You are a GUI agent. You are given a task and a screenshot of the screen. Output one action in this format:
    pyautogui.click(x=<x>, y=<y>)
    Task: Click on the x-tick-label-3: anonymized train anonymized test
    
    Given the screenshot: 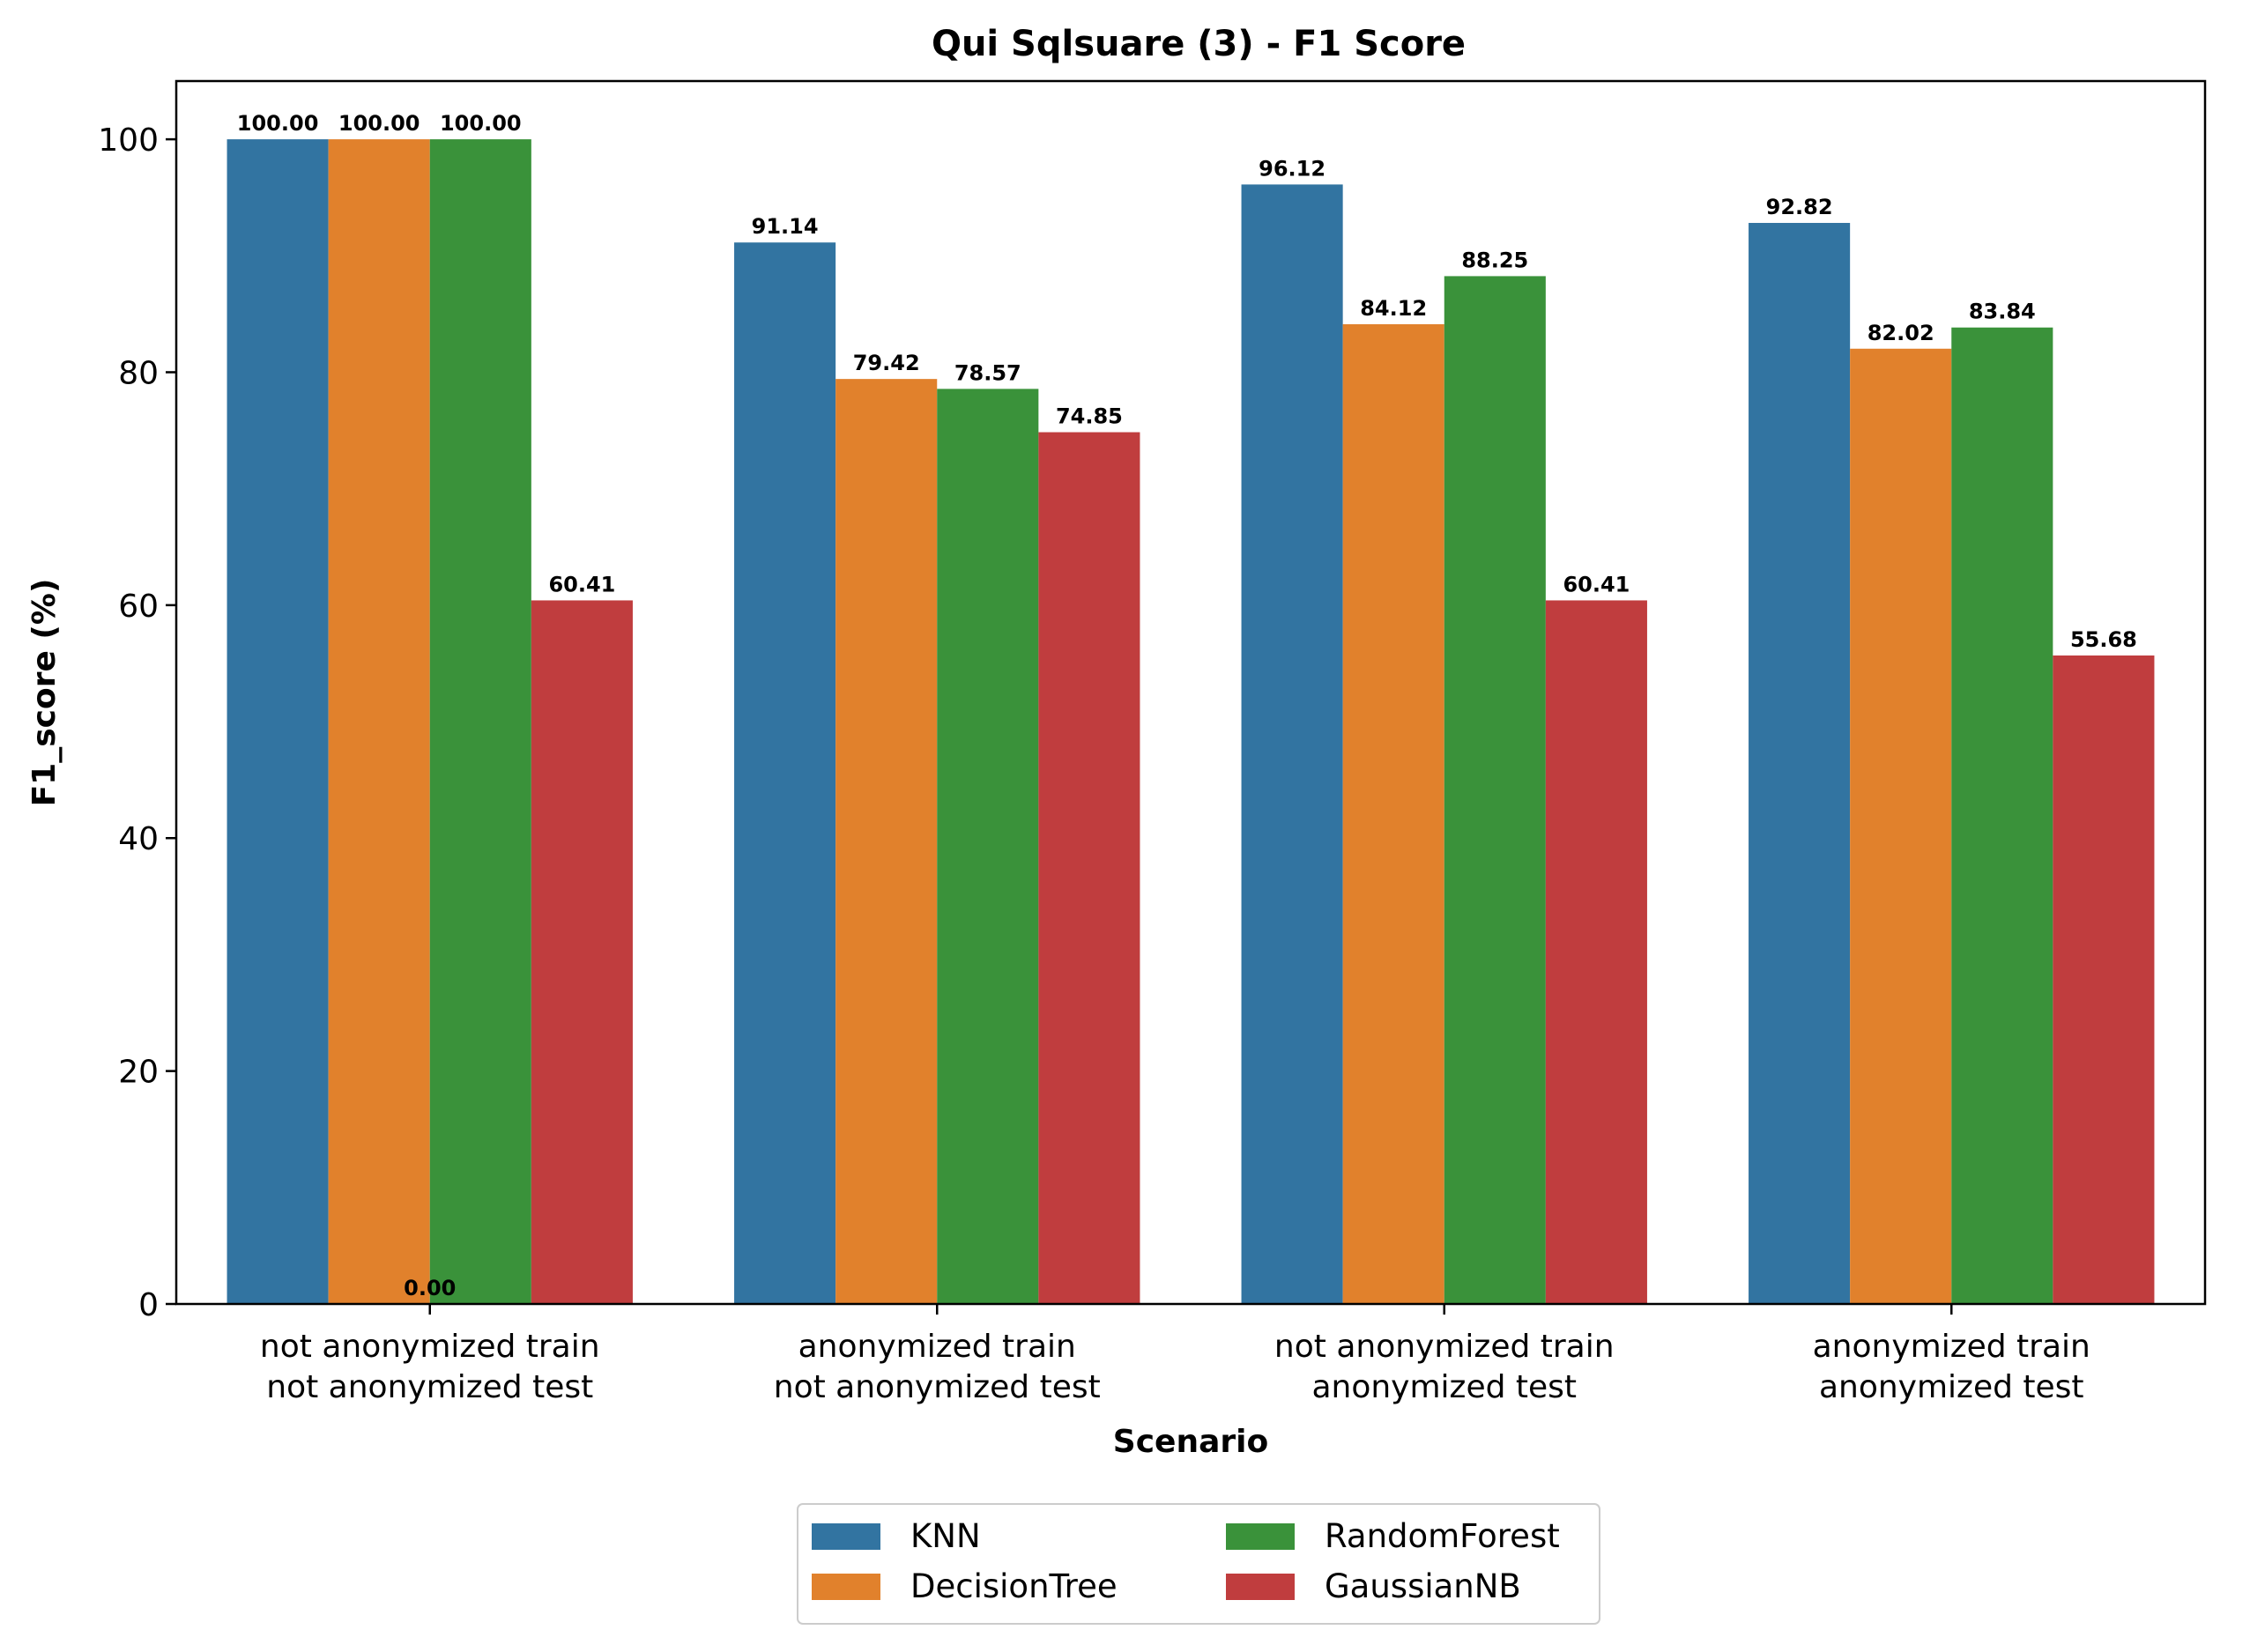 What is the action you would take?
    pyautogui.click(x=1951, y=1367)
    